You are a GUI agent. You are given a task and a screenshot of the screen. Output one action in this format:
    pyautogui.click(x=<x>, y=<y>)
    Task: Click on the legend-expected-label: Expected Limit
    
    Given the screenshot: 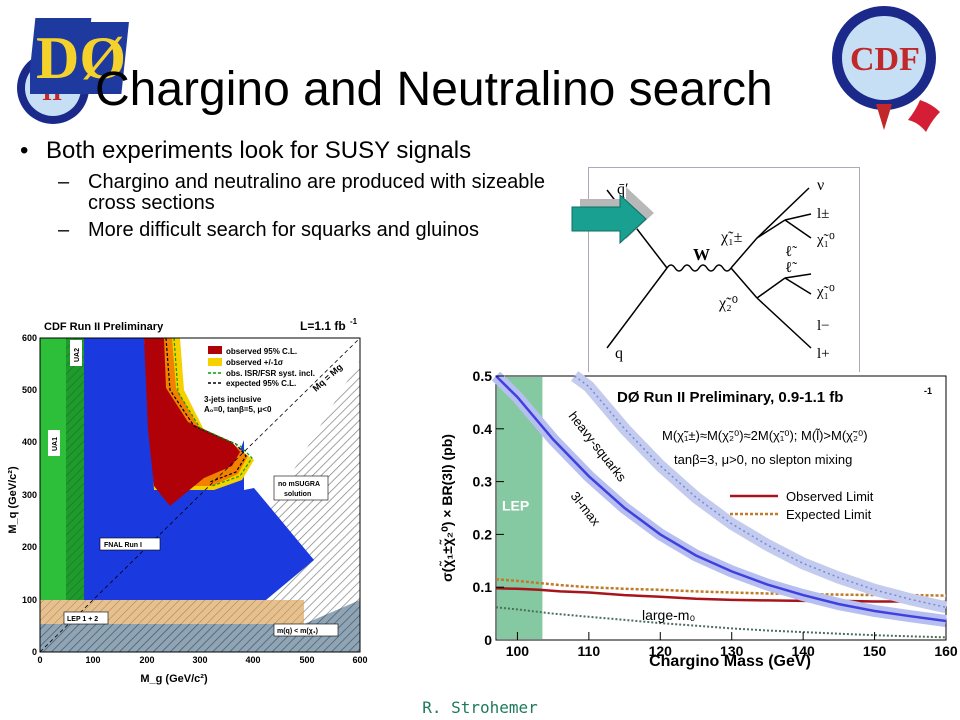 What is the action you would take?
    pyautogui.click(x=829, y=514)
    